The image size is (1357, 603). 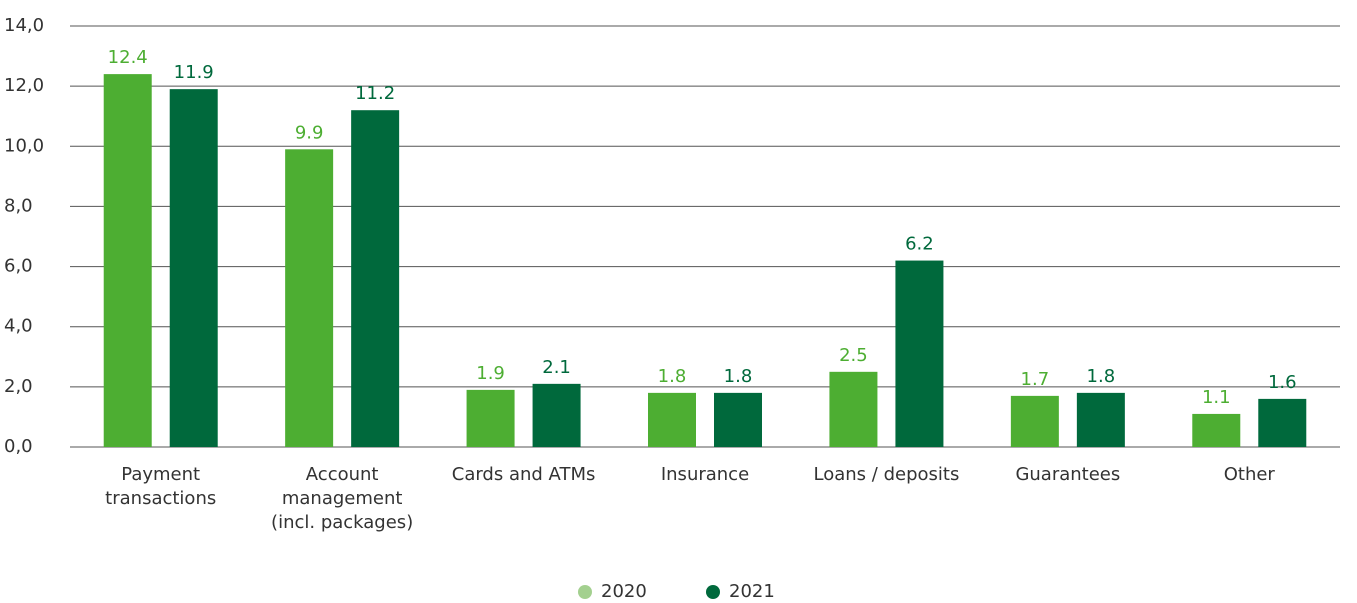 What do you see at coordinates (18, 266) in the screenshot?
I see `y-tick-label: 6,0` at bounding box center [18, 266].